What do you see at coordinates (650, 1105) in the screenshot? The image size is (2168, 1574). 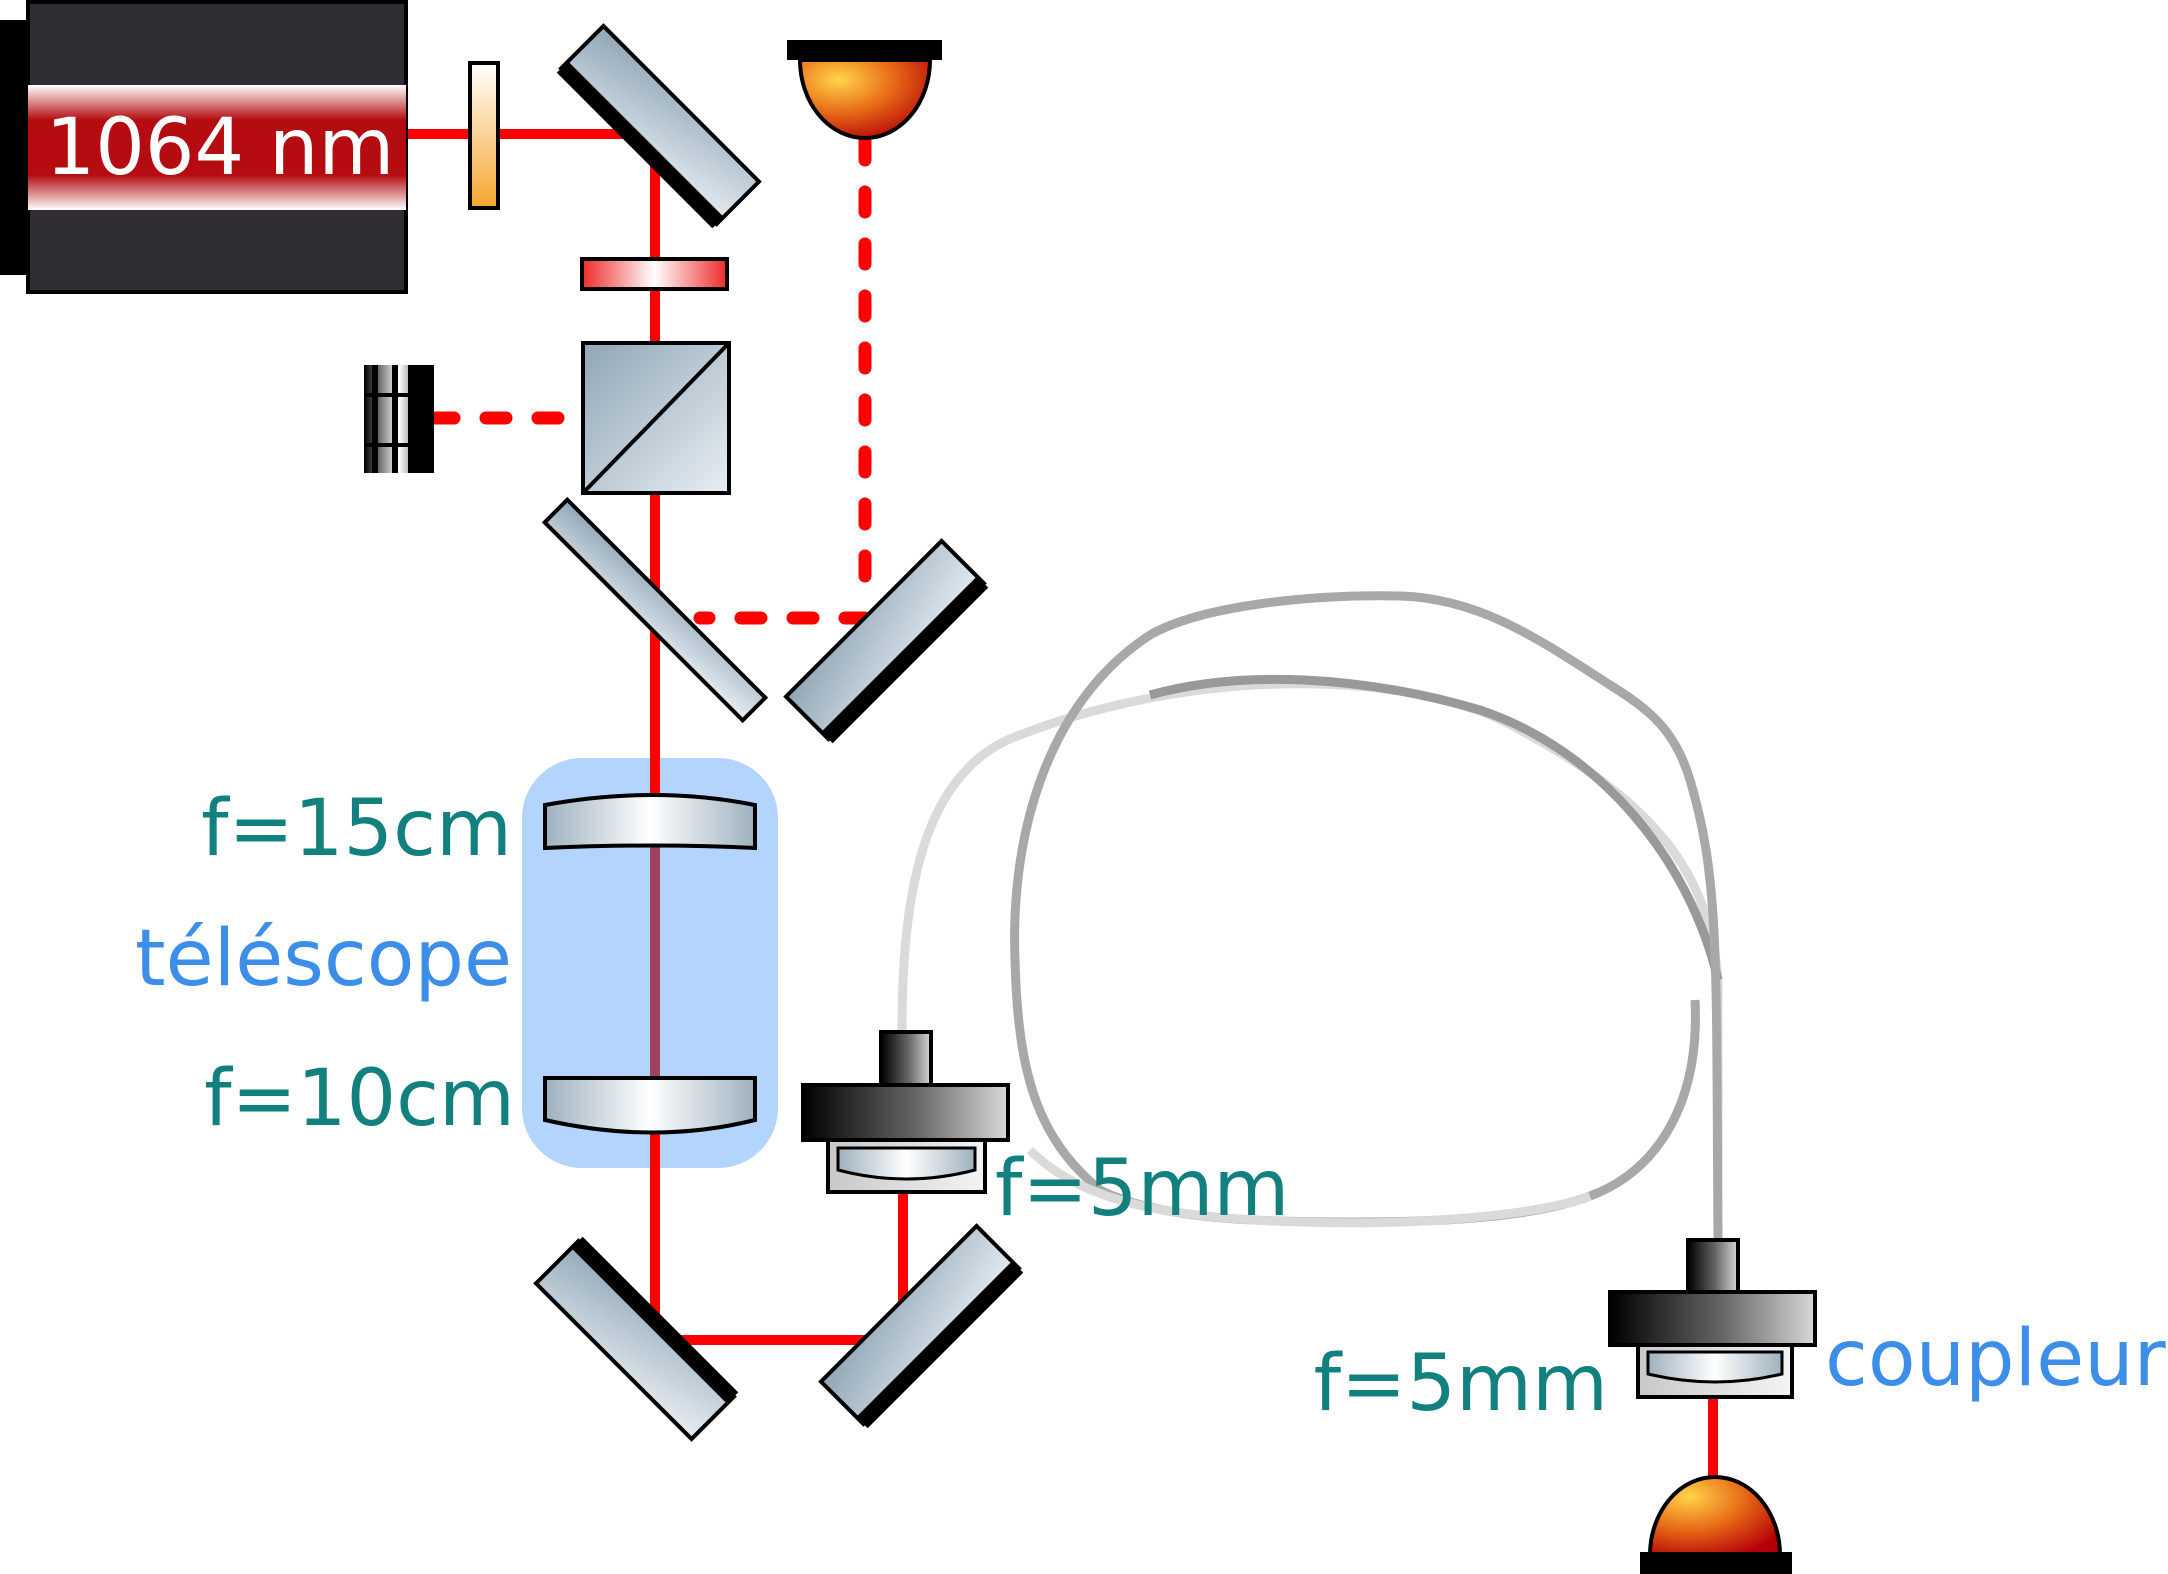 I see `telescope-lens-bottom` at bounding box center [650, 1105].